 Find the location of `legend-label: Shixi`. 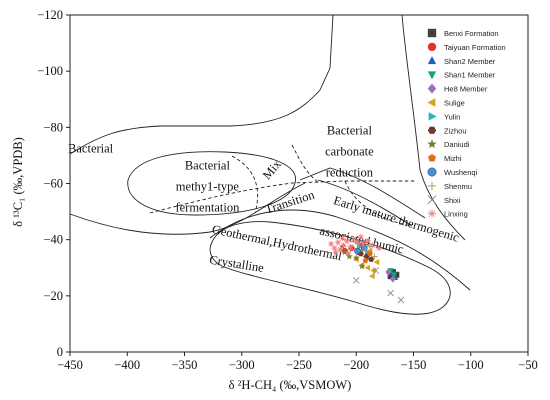

legend-label: Shixi is located at coordinates (452, 200).